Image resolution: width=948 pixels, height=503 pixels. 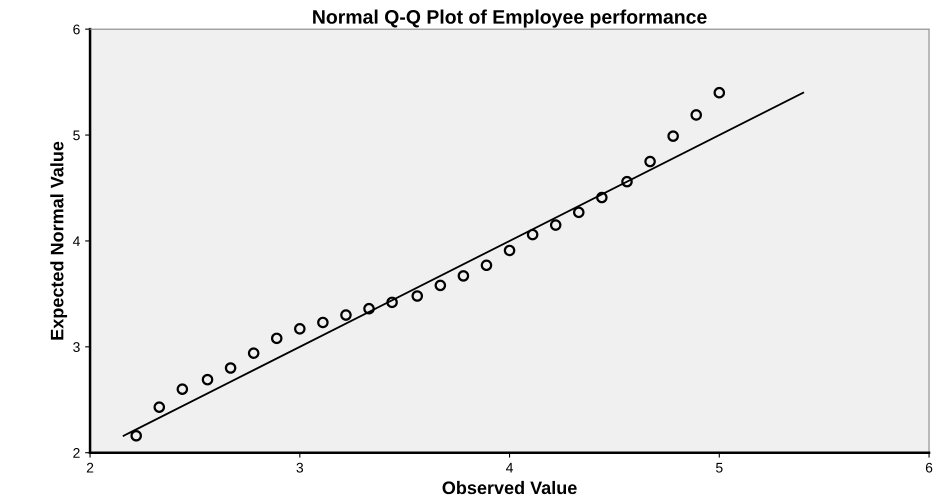 I want to click on x-axis-title: Observed Value, so click(x=509, y=487).